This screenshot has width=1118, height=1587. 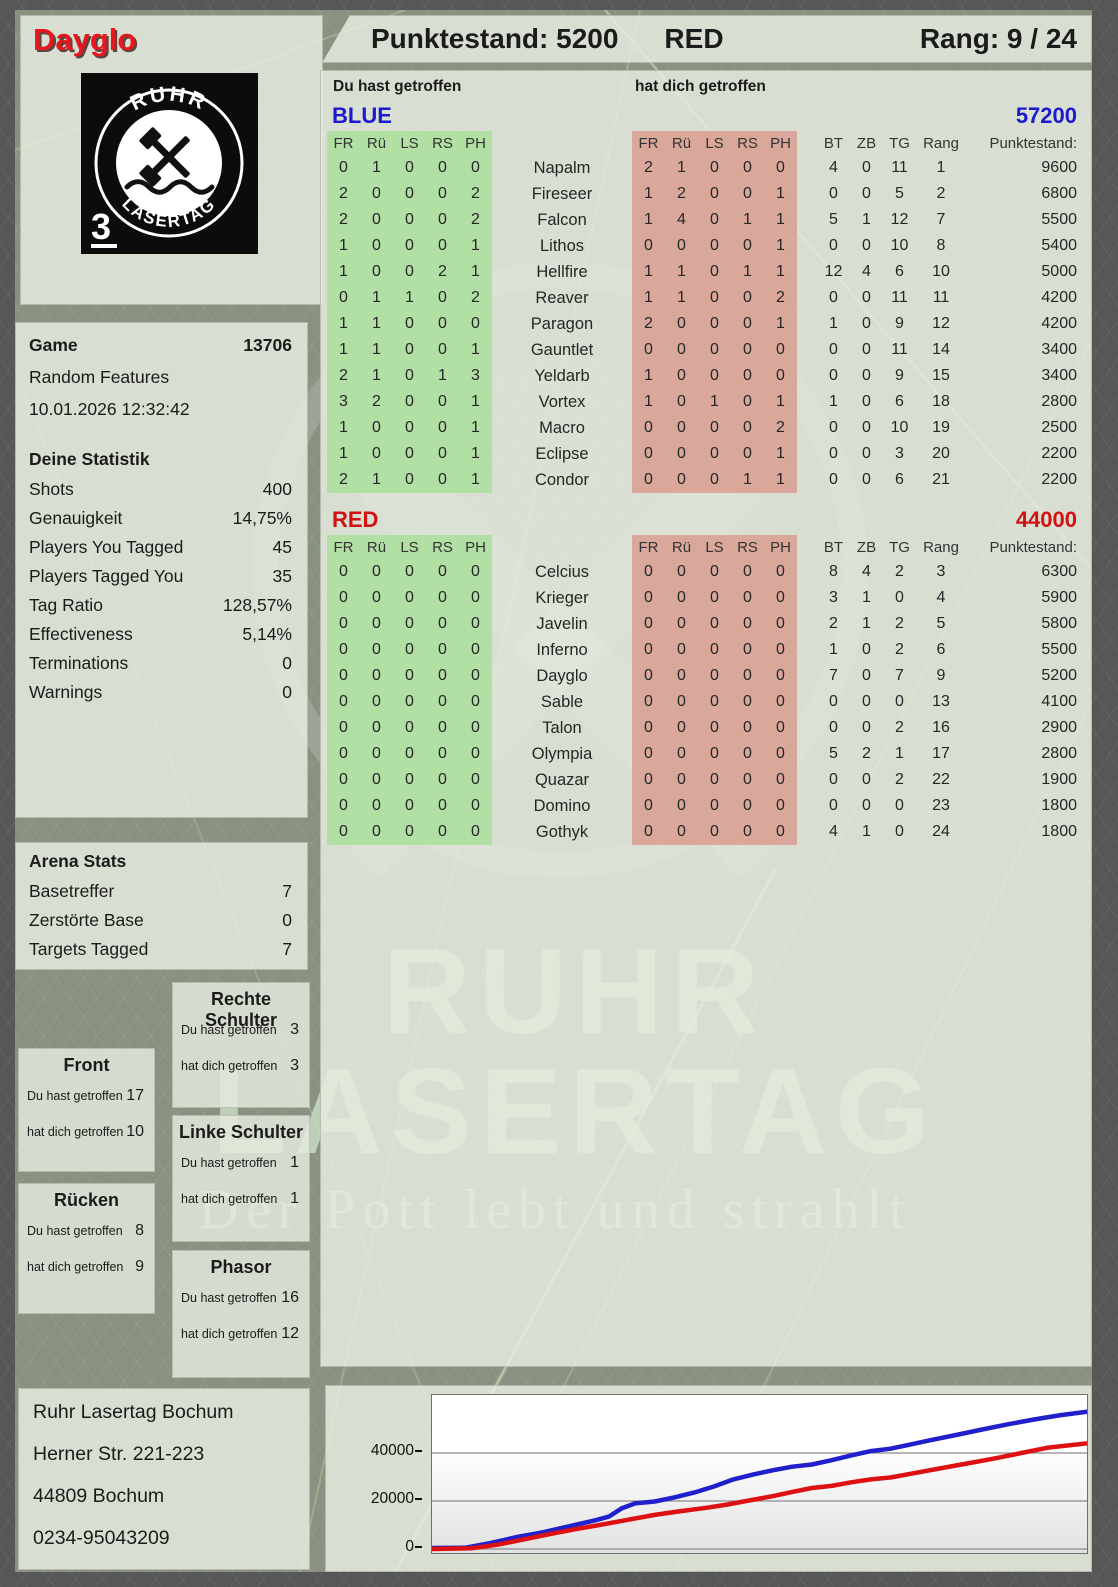 What do you see at coordinates (706, 402) in the screenshot?
I see `player-row: 3 2 0 0 1 Vortex 1 0 1 0 1 1 0 6 18 2800` at bounding box center [706, 402].